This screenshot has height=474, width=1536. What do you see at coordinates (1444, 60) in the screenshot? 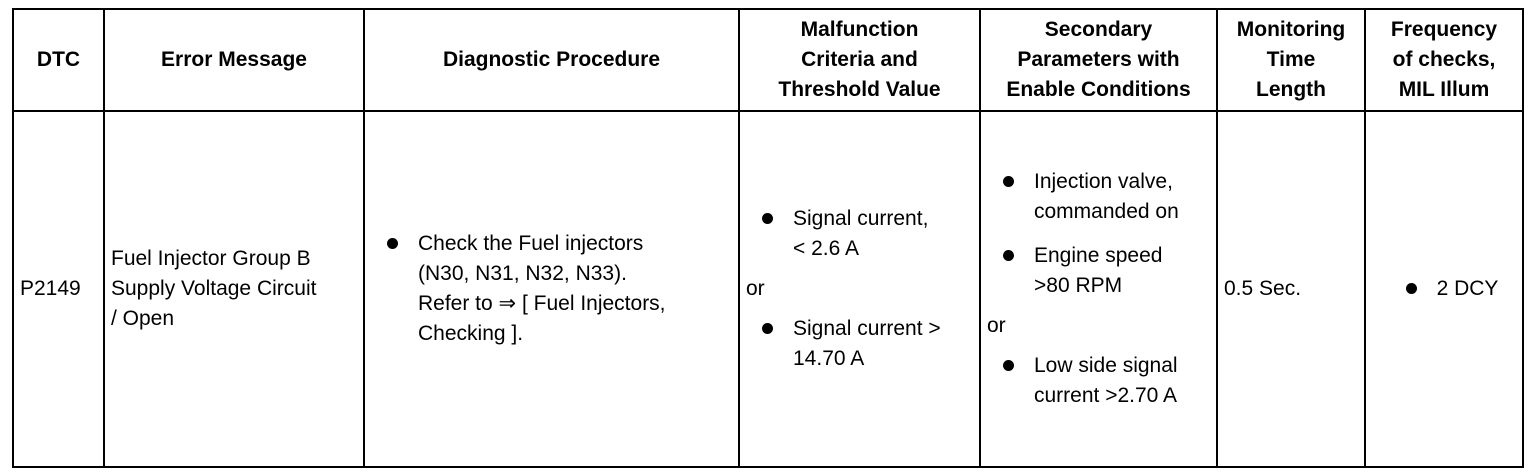
I see `header-frequency: Frequency of checks, MIL Illum` at bounding box center [1444, 60].